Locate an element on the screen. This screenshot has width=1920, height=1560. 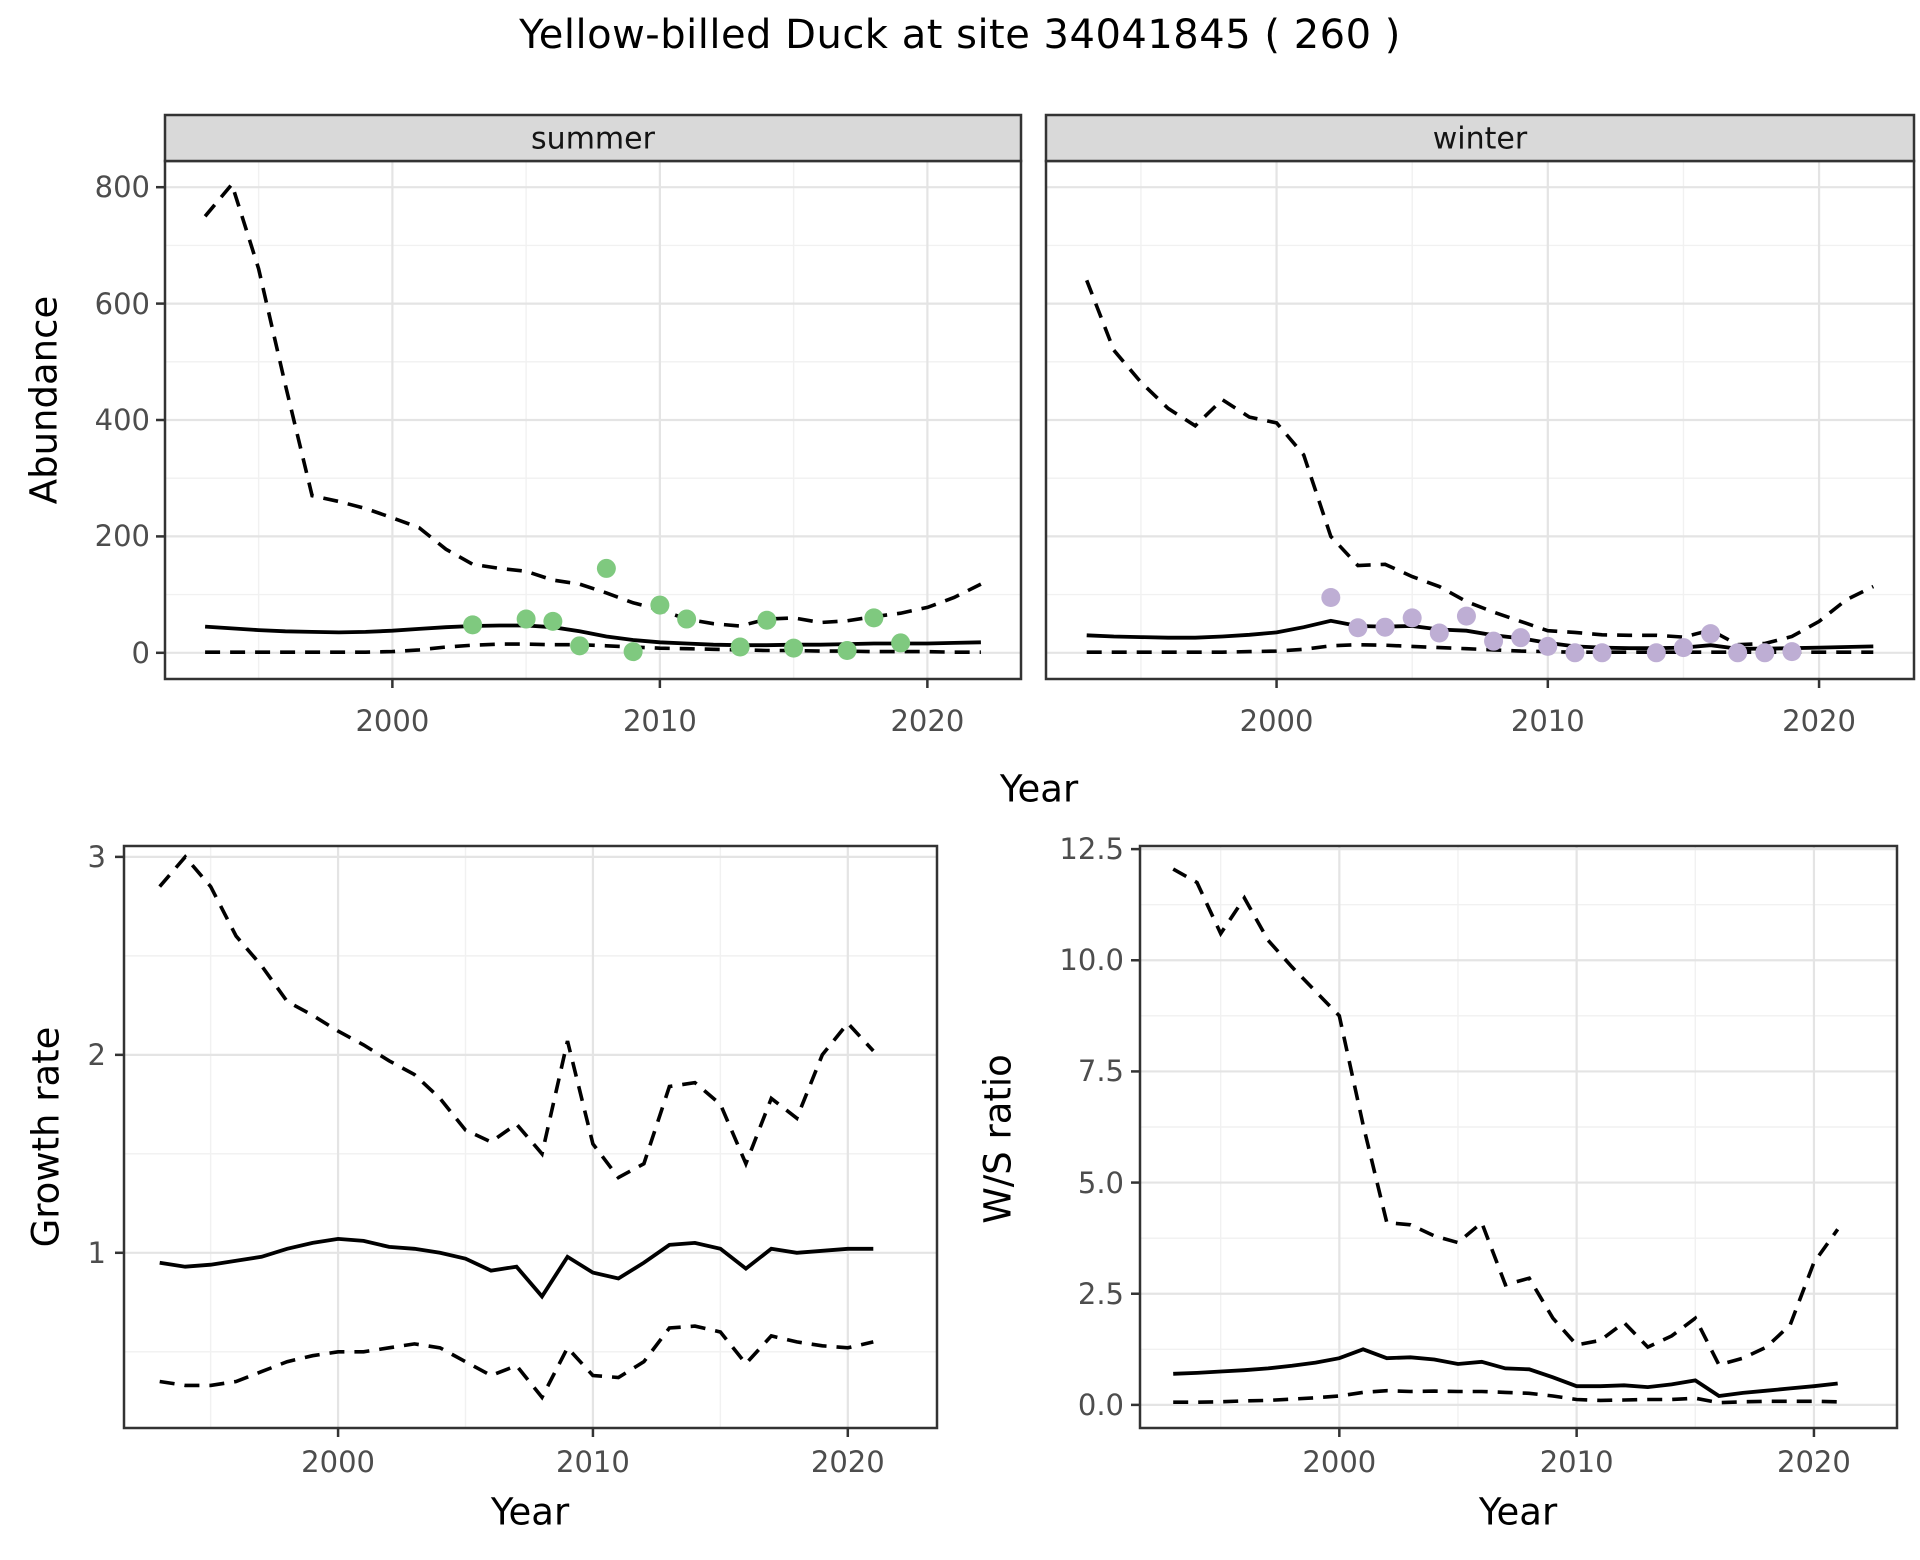
y-axis-label-ws-ratio: W/S ratio is located at coordinates (998, 1139).